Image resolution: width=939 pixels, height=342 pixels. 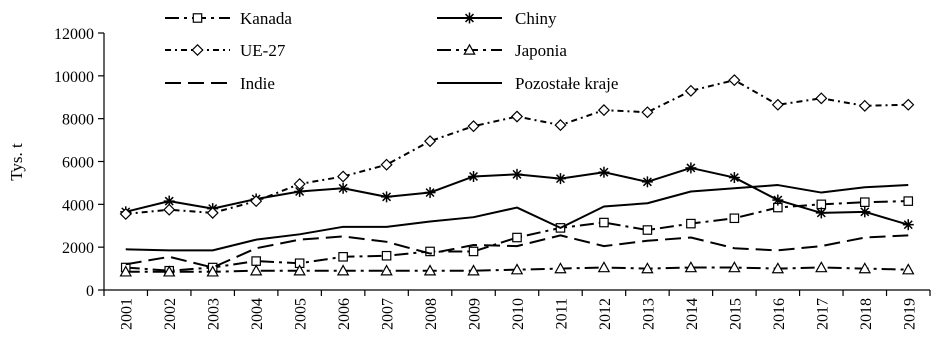 I want to click on x-tick-label: 2010, so click(x=518, y=314).